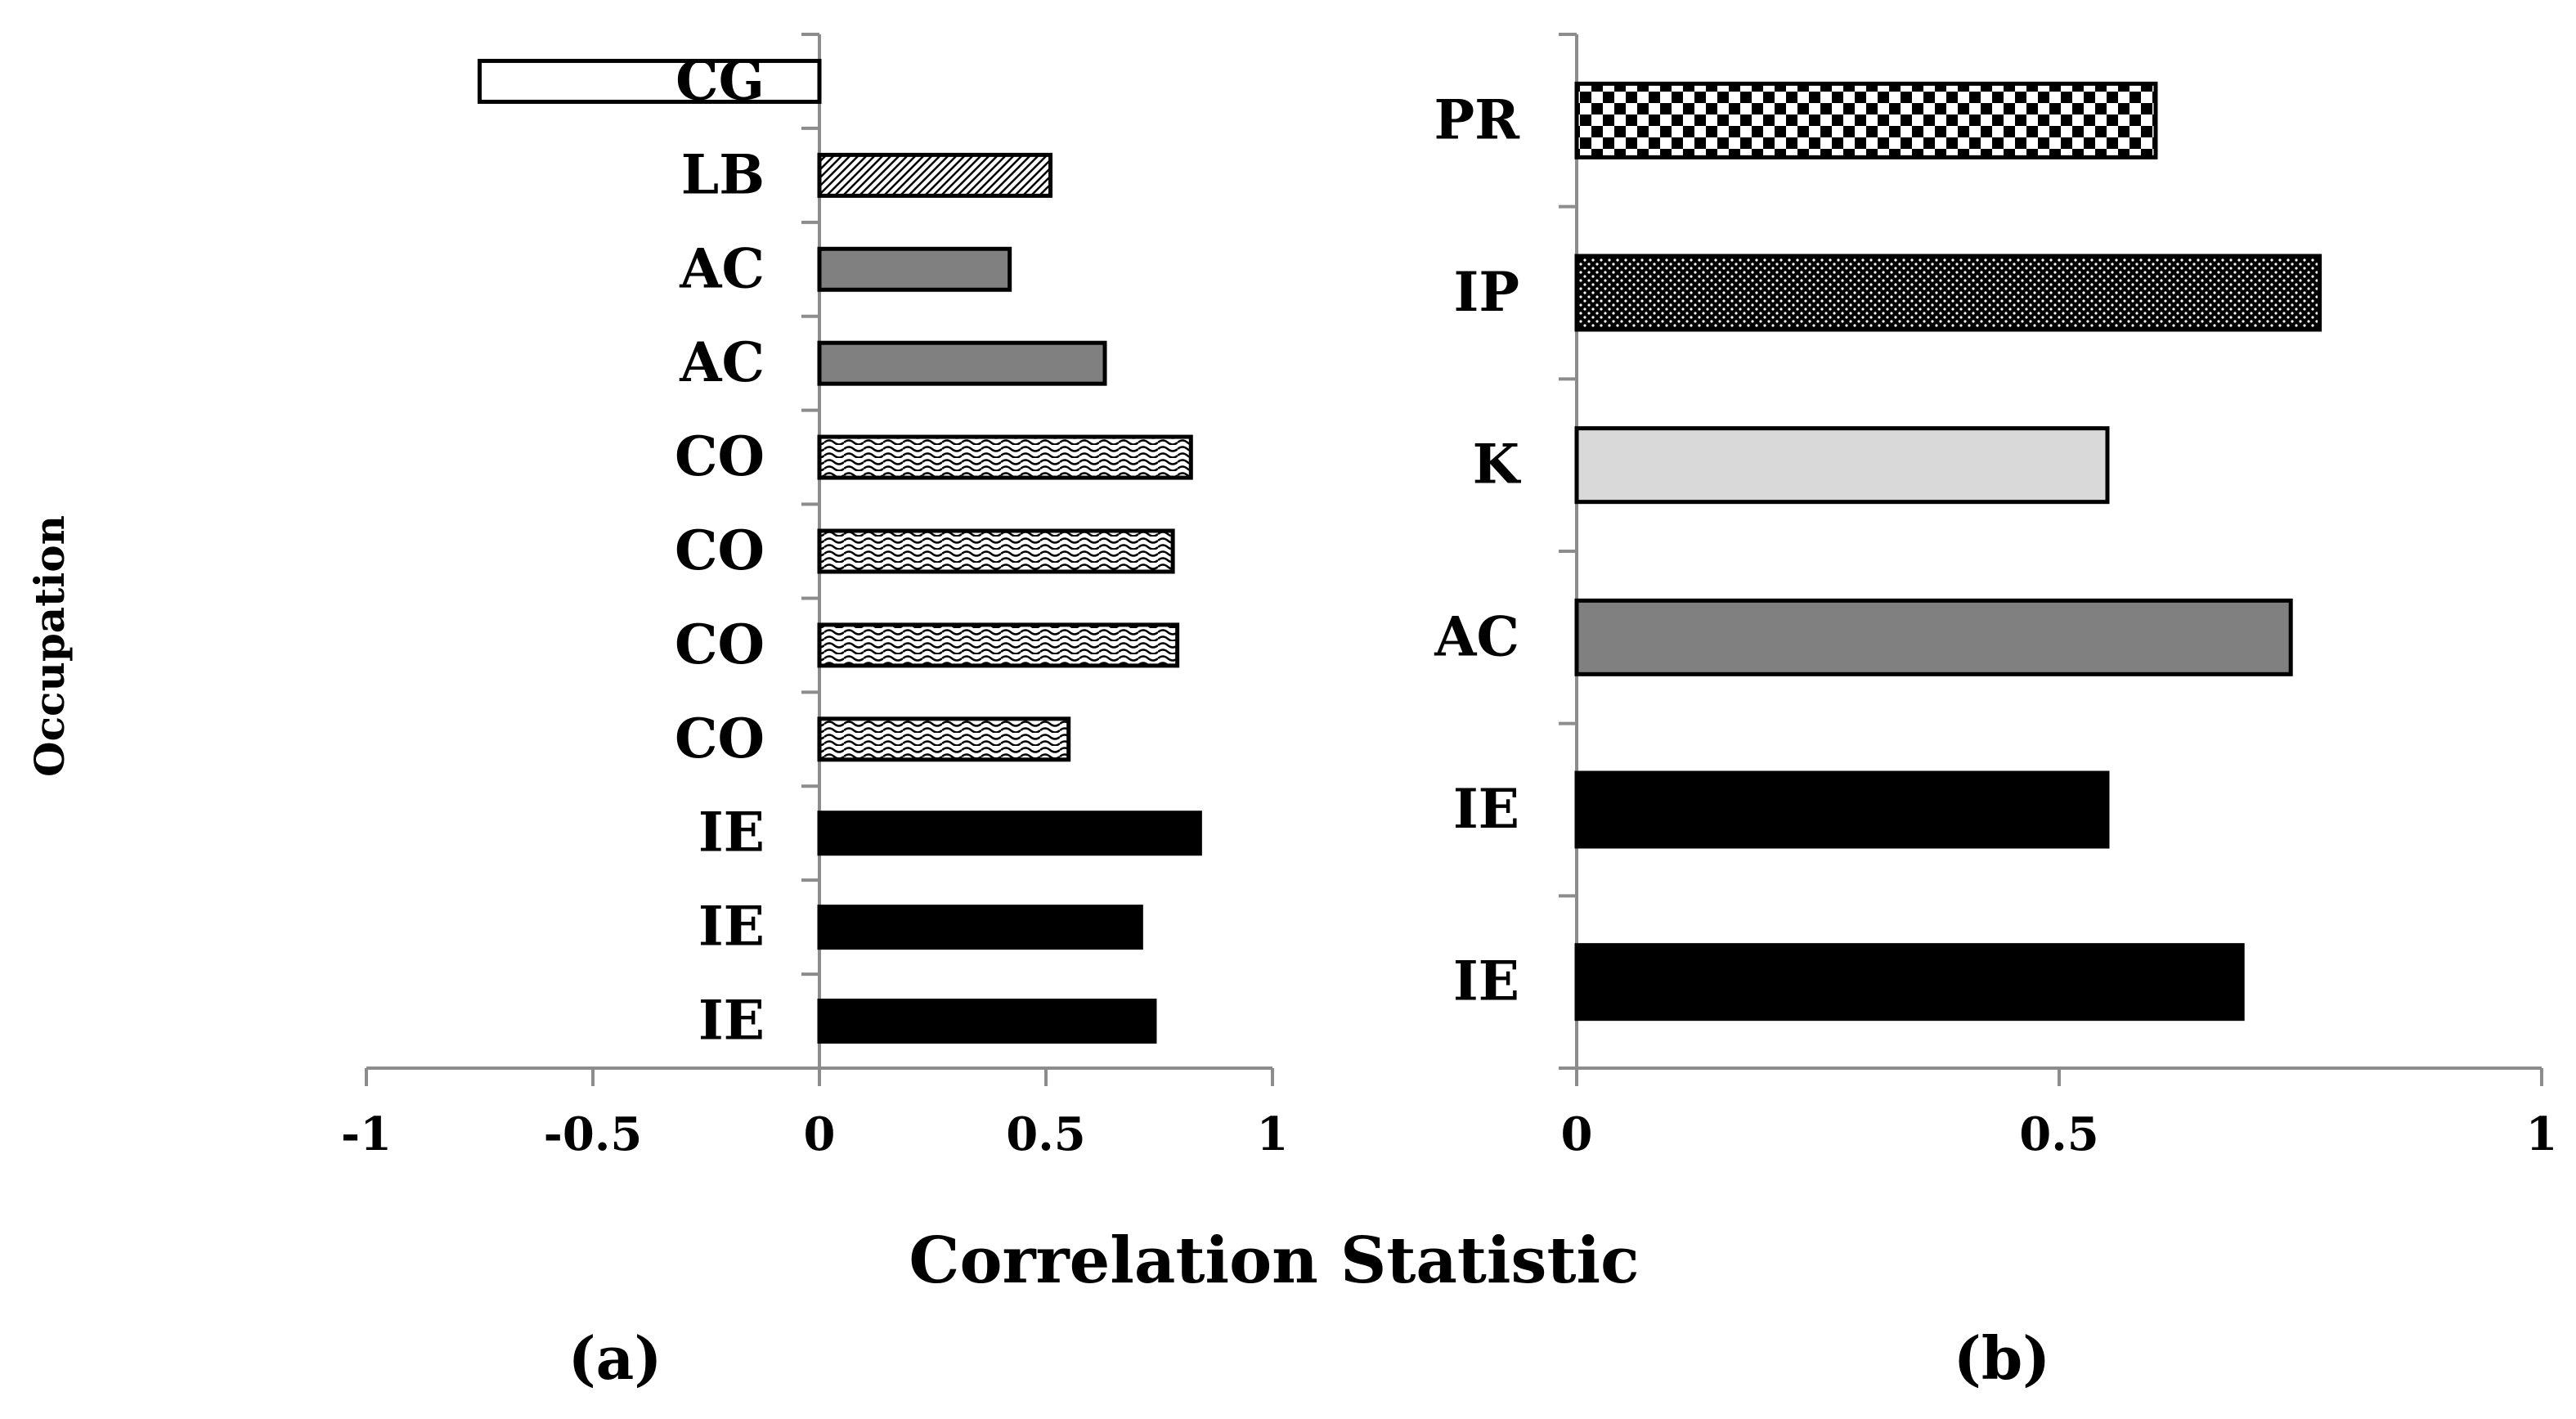 Image resolution: width=2576 pixels, height=1419 pixels. Describe the element at coordinates (1948, 293) in the screenshot. I see `bar-ip` at that location.